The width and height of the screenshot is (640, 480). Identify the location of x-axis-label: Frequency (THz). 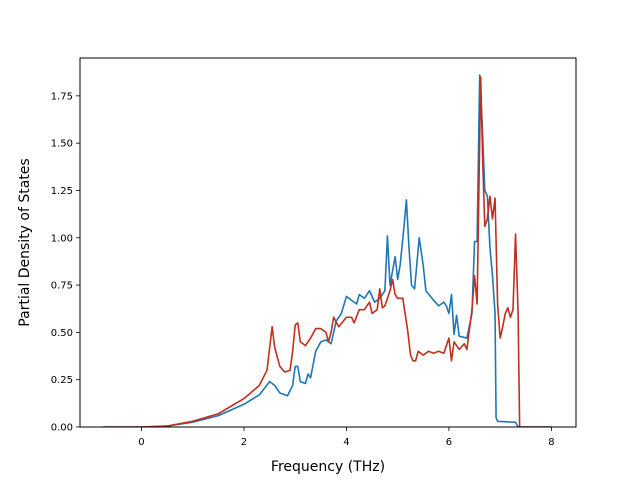
(328, 467).